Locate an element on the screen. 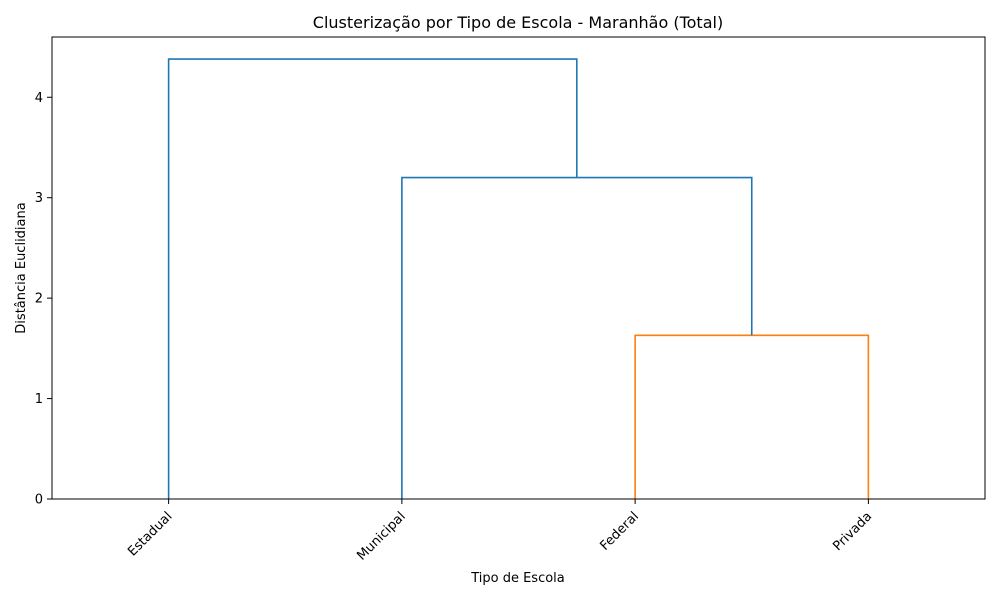  y-tick-label: 2 is located at coordinates (39, 299).